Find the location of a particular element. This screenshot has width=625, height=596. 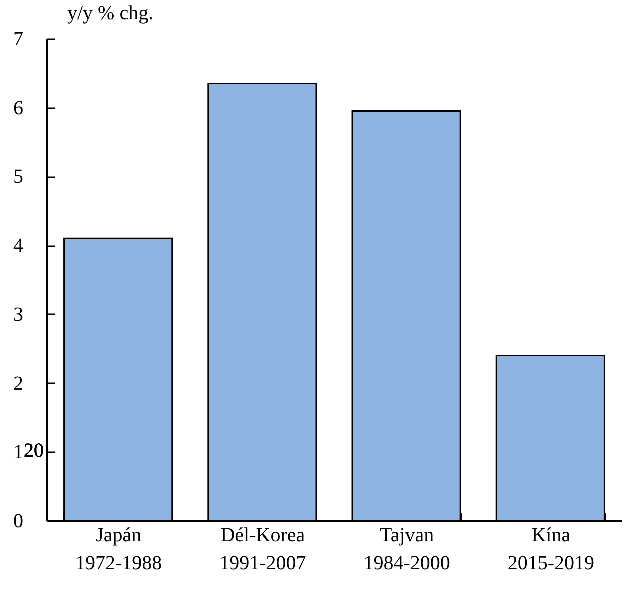

x-tick-label: Japán 1972-1988 is located at coordinates (119, 549).